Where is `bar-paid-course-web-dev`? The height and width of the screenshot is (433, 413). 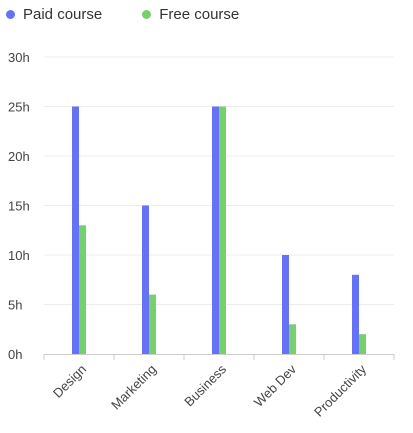
bar-paid-course-web-dev is located at coordinates (285, 304).